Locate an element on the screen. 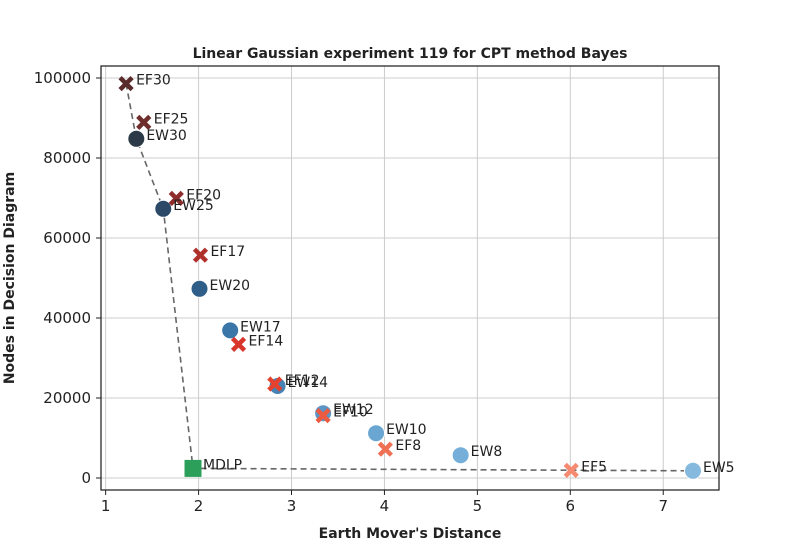 This screenshot has height=550, width=800. x-tick-label: 6 is located at coordinates (571, 506).